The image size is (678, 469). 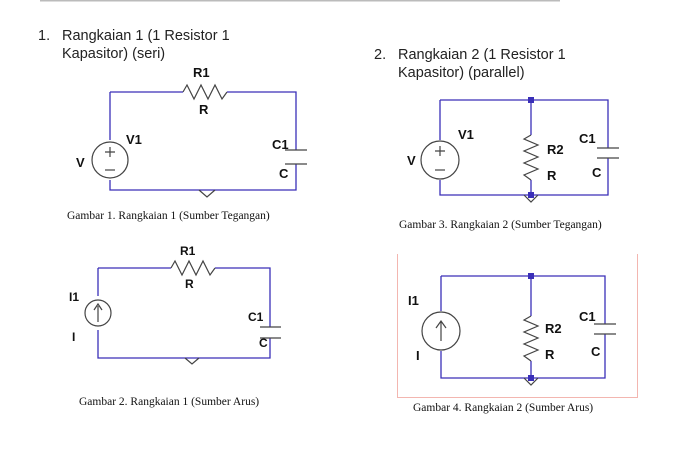 I want to click on cropped-text-line, so click(x=300, y=1).